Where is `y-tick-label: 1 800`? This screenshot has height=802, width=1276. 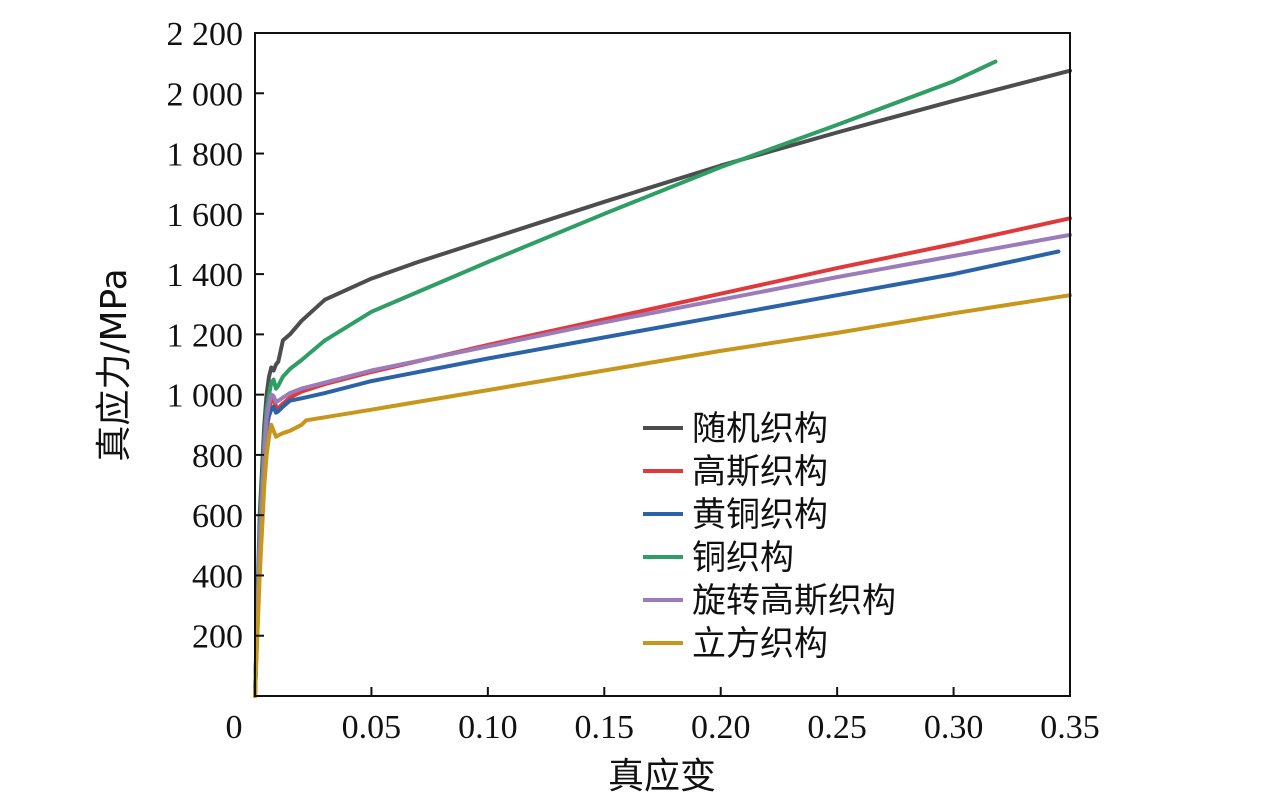 y-tick-label: 1 800 is located at coordinates (205, 155).